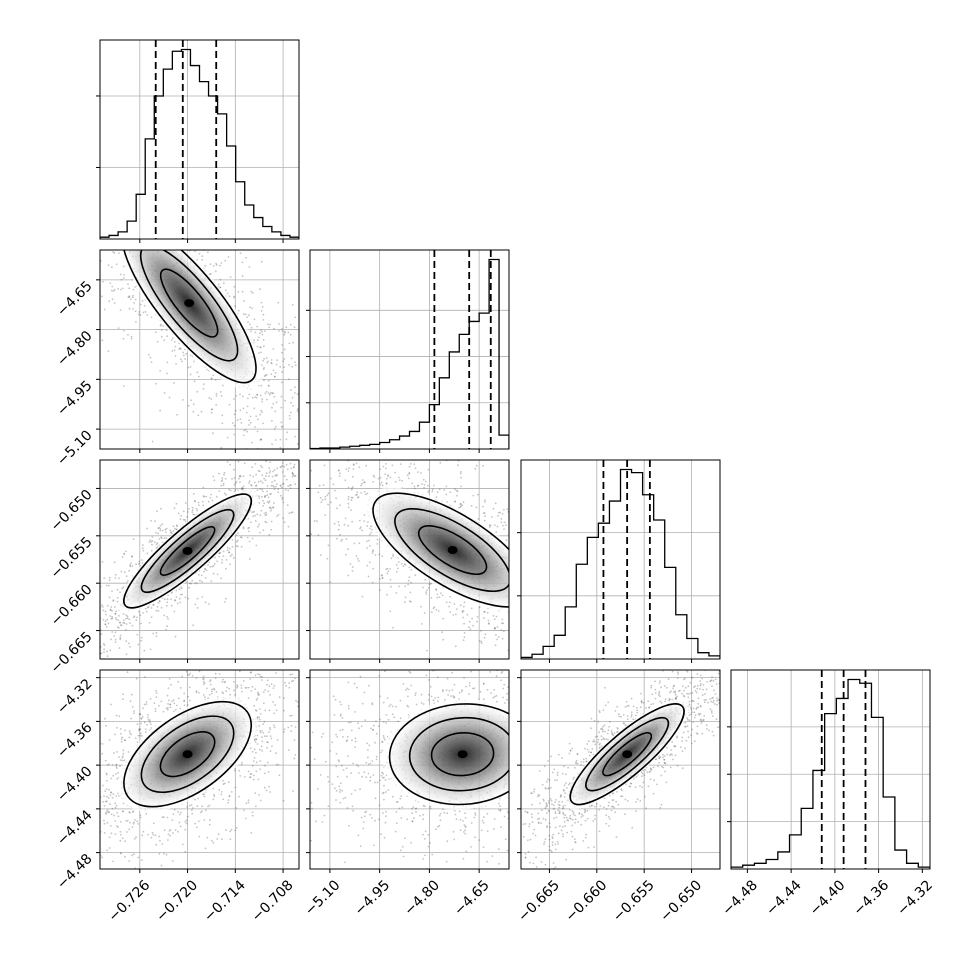 Image resolution: width=970 pixels, height=970 pixels. Describe the element at coordinates (409, 353) in the screenshot. I see `histogram-step` at that location.